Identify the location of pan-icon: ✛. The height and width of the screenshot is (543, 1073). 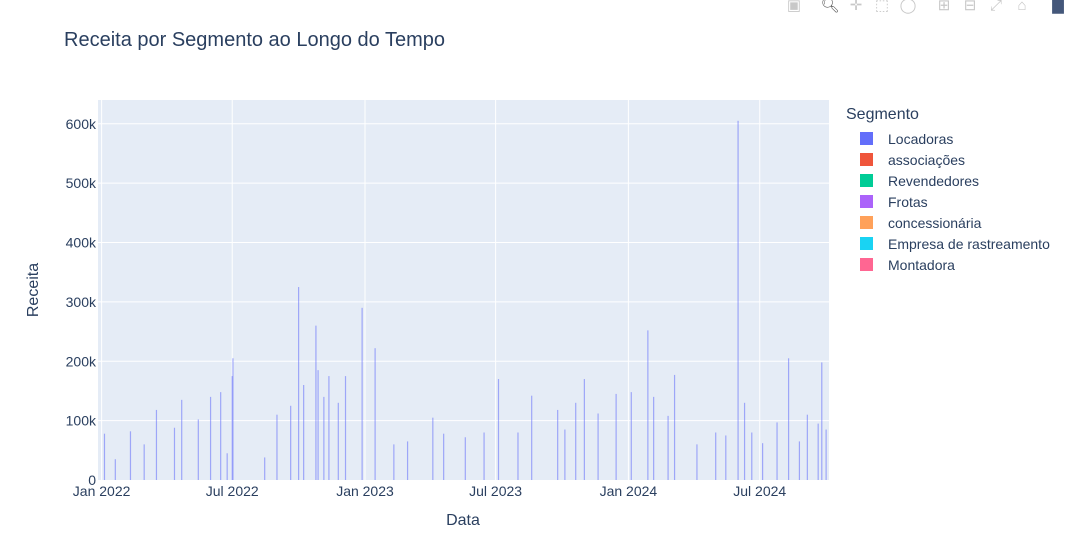
(856, 7).